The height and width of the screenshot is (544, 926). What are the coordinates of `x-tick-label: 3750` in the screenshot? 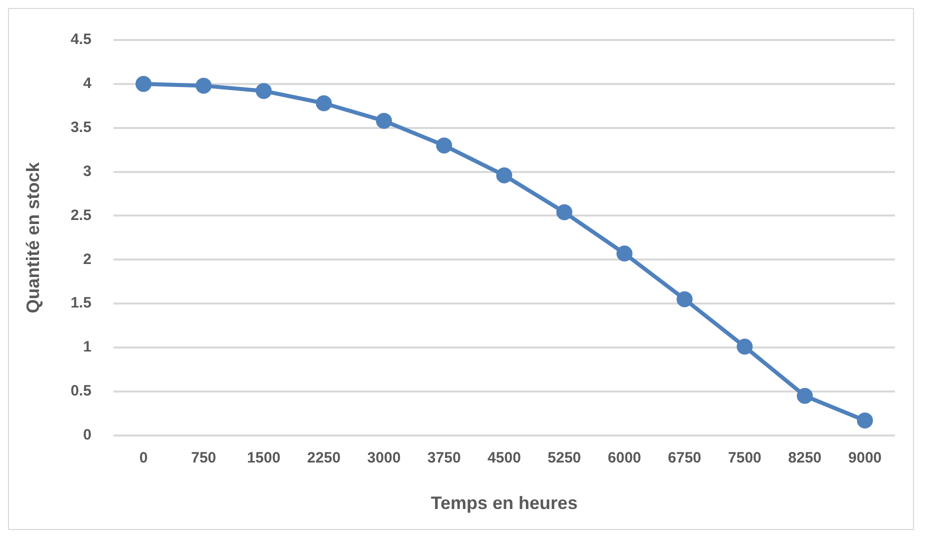 It's located at (444, 458).